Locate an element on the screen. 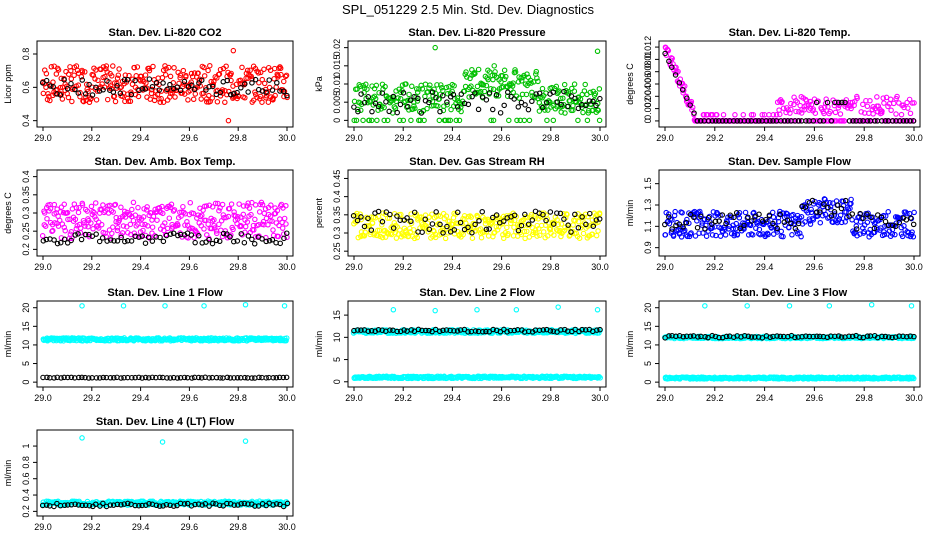 The image size is (936, 540). y-tick-label: 0.2 is located at coordinates (26, 511).